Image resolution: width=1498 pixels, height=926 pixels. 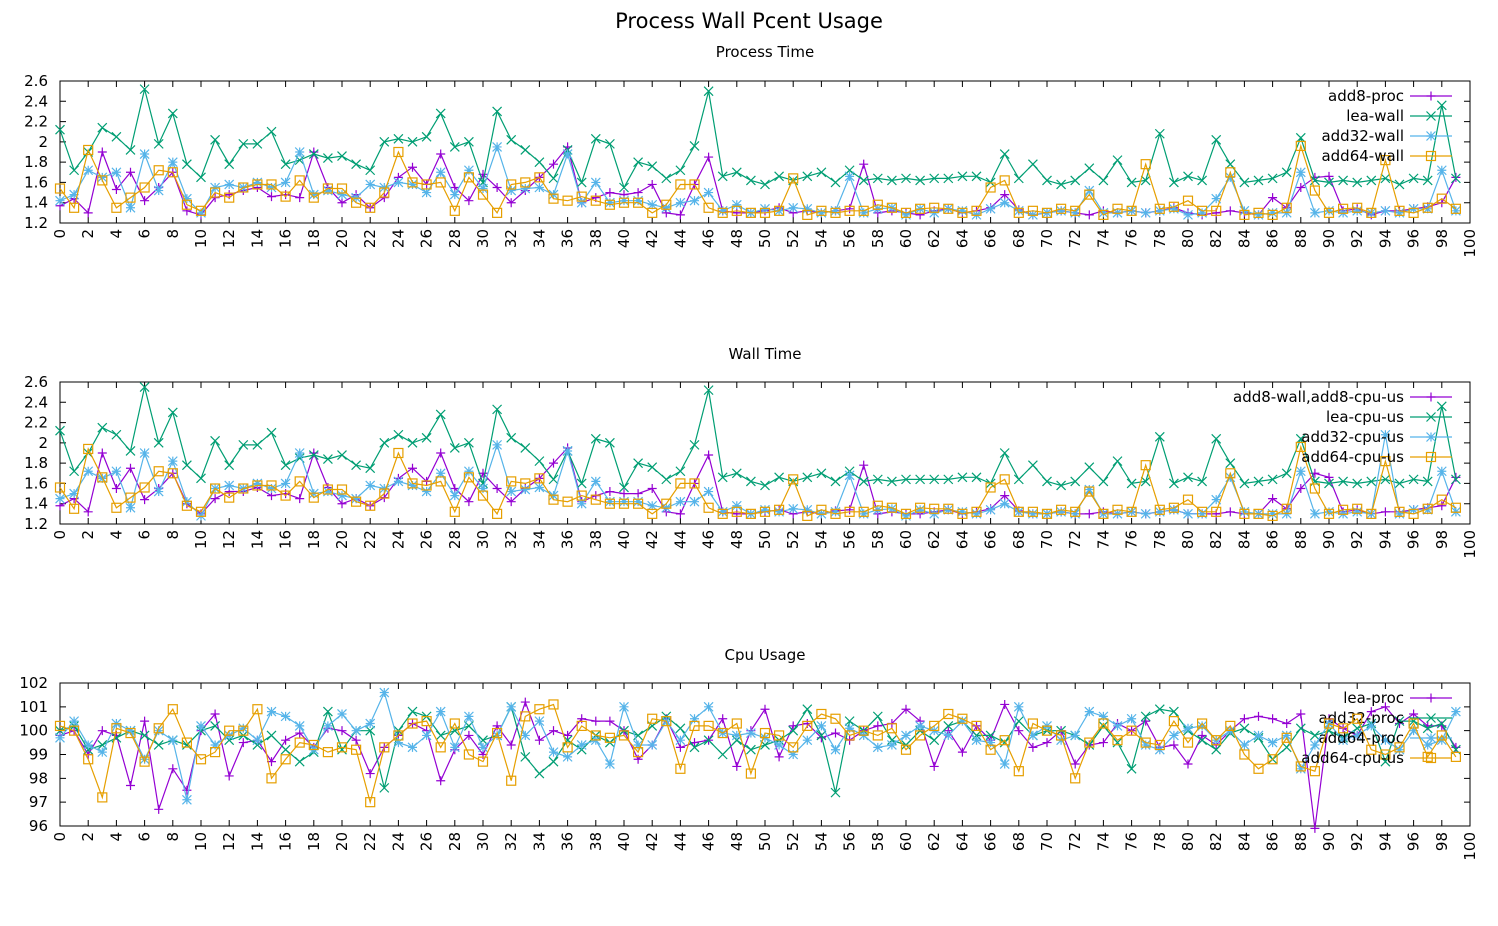 I want to click on x-tick-label: 86, so click(x=1273, y=238).